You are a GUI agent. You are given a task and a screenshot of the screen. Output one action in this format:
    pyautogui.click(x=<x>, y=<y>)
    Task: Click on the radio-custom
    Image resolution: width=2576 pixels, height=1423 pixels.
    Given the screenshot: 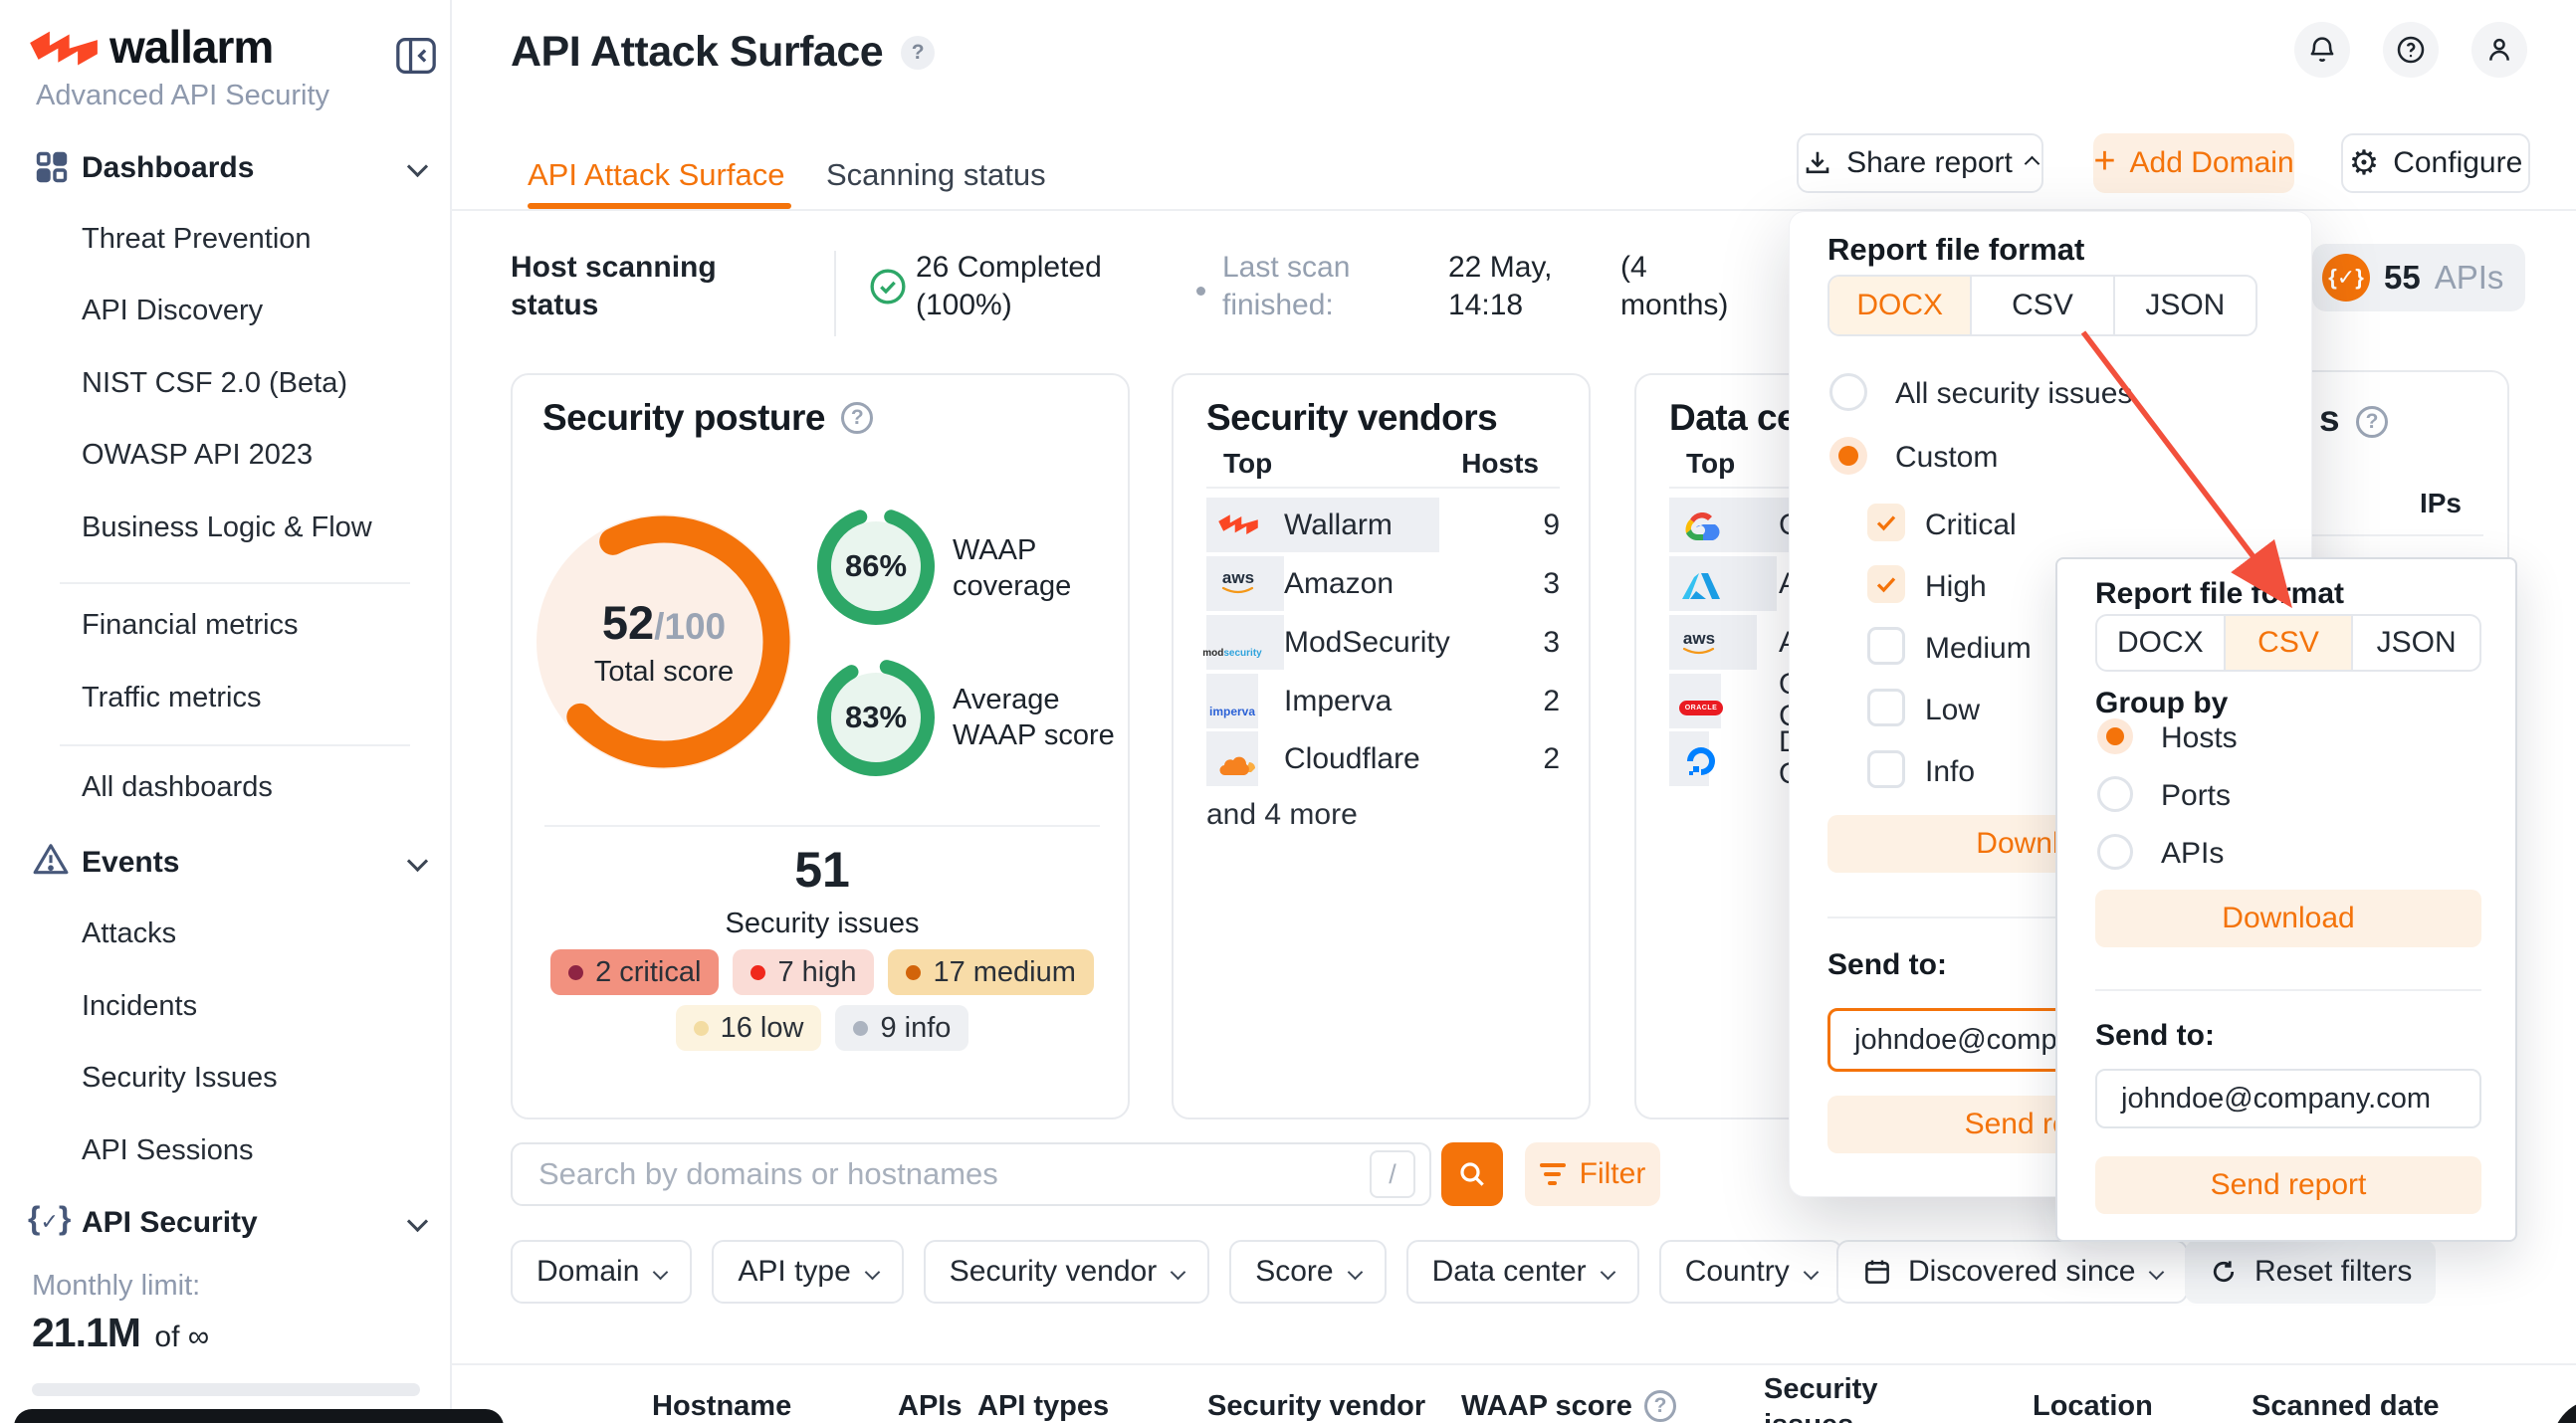 What is the action you would take?
    pyautogui.click(x=1848, y=456)
    